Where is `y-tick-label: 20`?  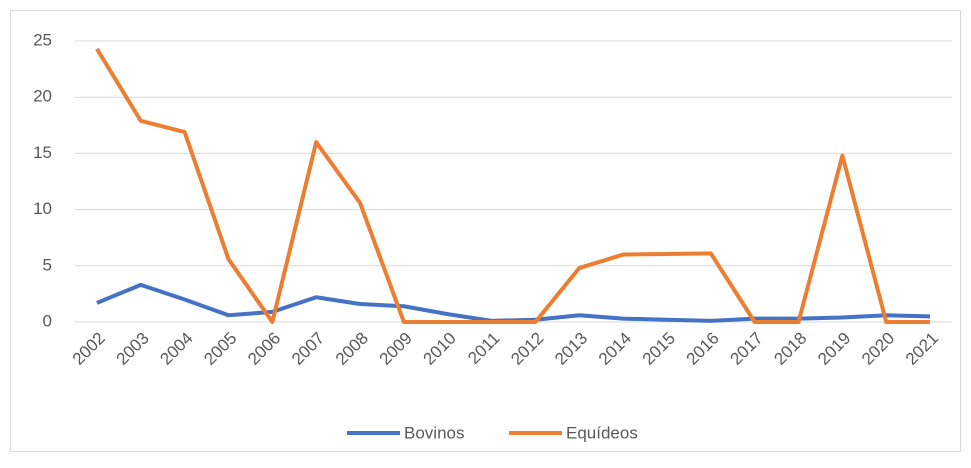 y-tick-label: 20 is located at coordinates (42, 96).